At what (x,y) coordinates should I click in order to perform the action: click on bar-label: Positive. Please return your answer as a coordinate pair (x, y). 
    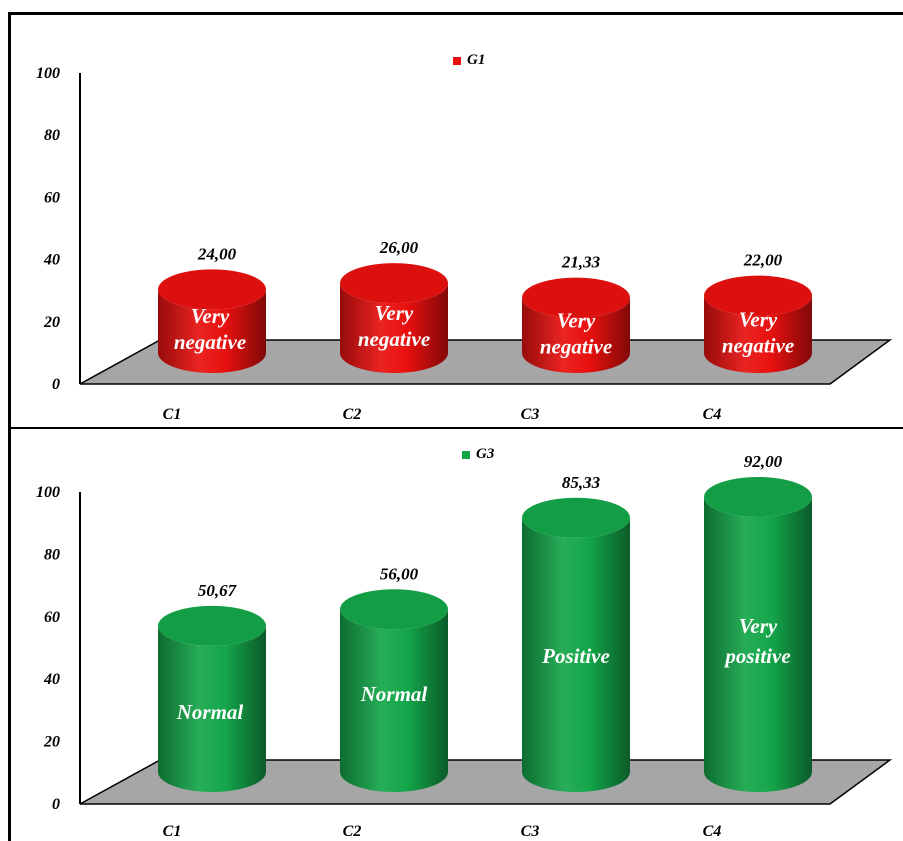
    Looking at the image, I should click on (575, 656).